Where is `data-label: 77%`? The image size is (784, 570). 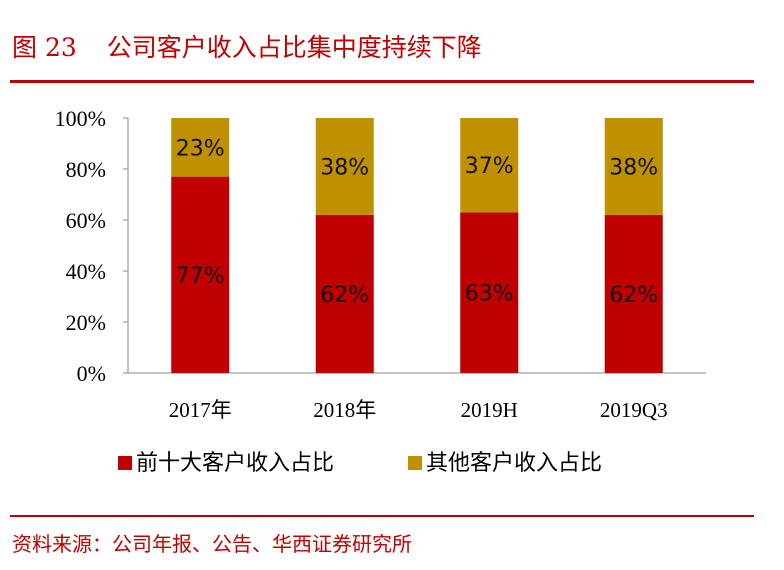
data-label: 77% is located at coordinates (200, 276).